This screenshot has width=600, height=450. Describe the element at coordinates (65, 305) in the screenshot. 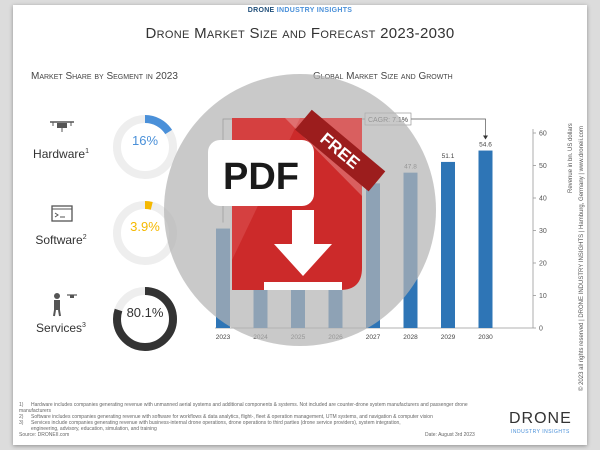

I see `operator-icon` at that location.